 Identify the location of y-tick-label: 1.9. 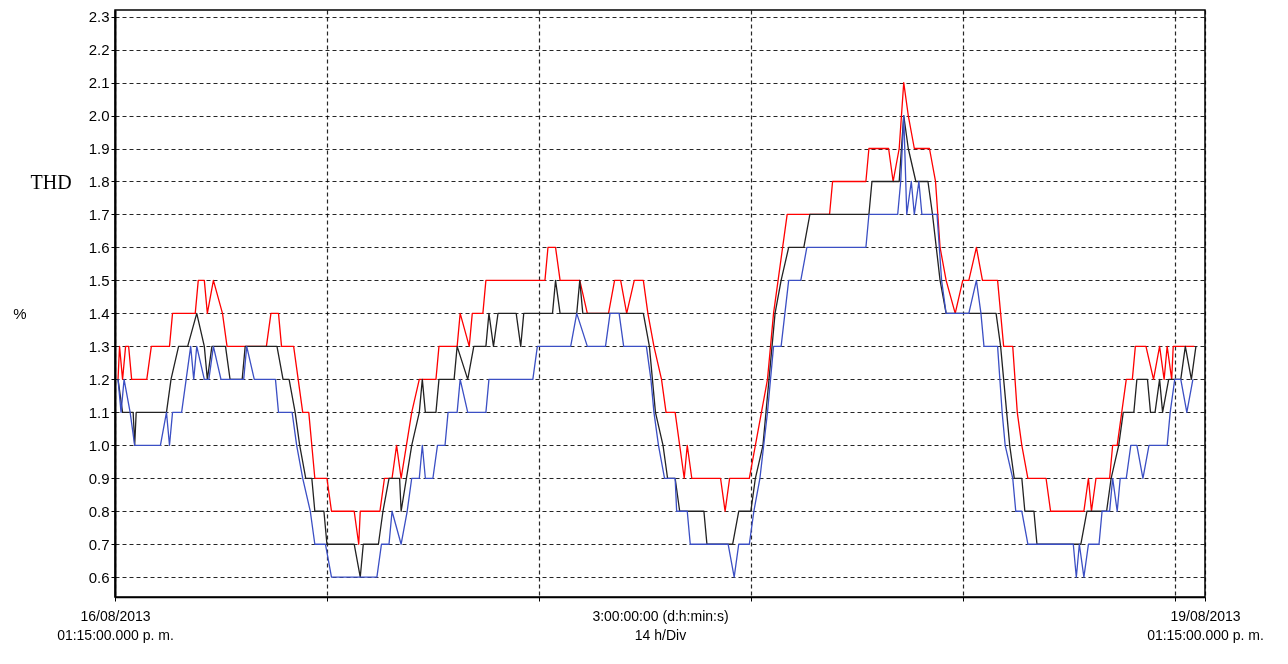
(99, 149).